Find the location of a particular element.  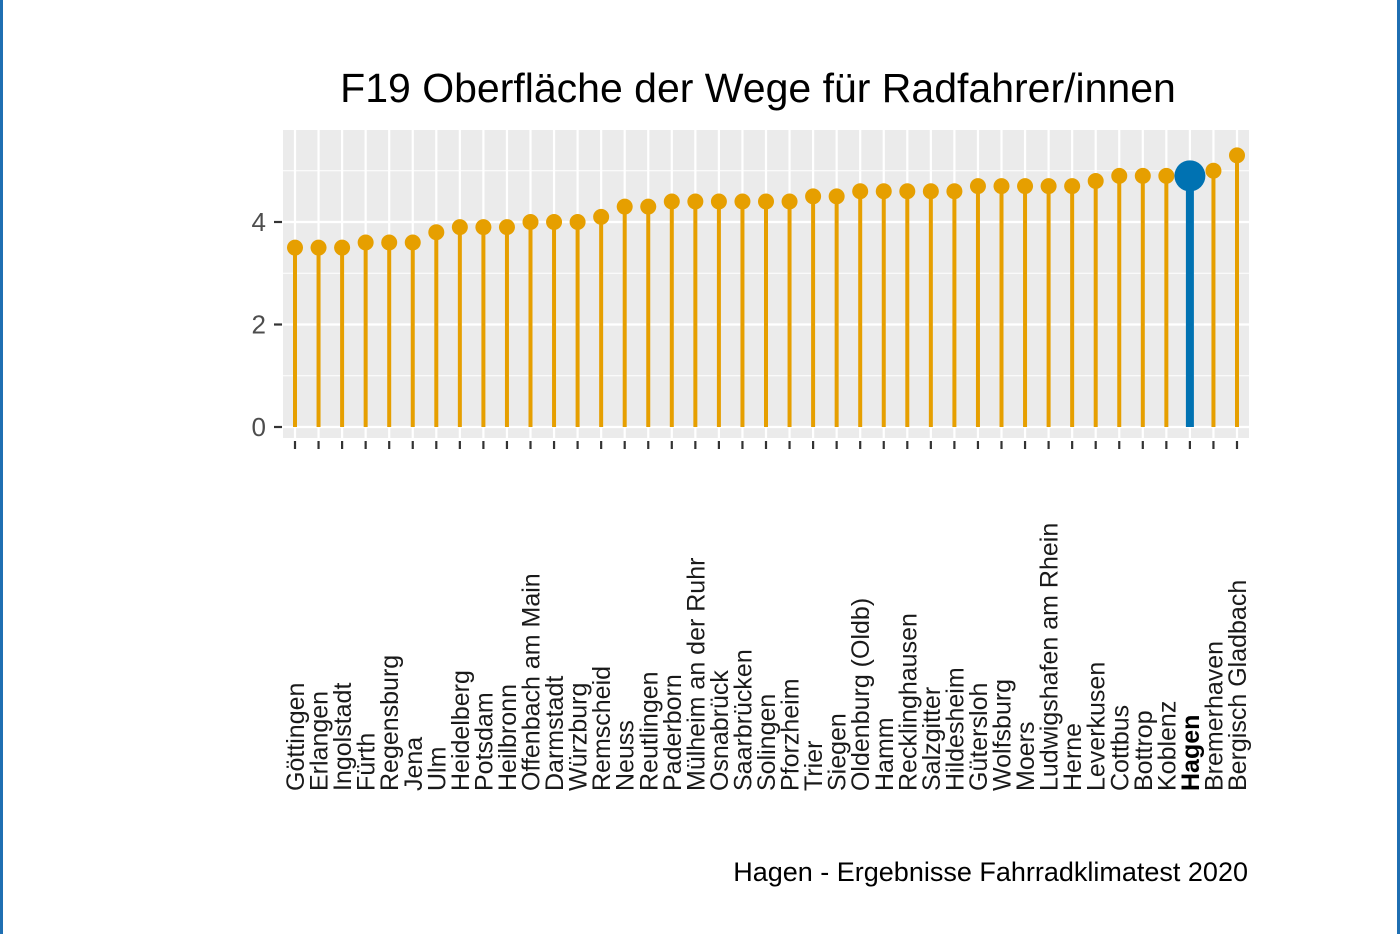

x-tick-label: Reutlingen is located at coordinates (649, 731).